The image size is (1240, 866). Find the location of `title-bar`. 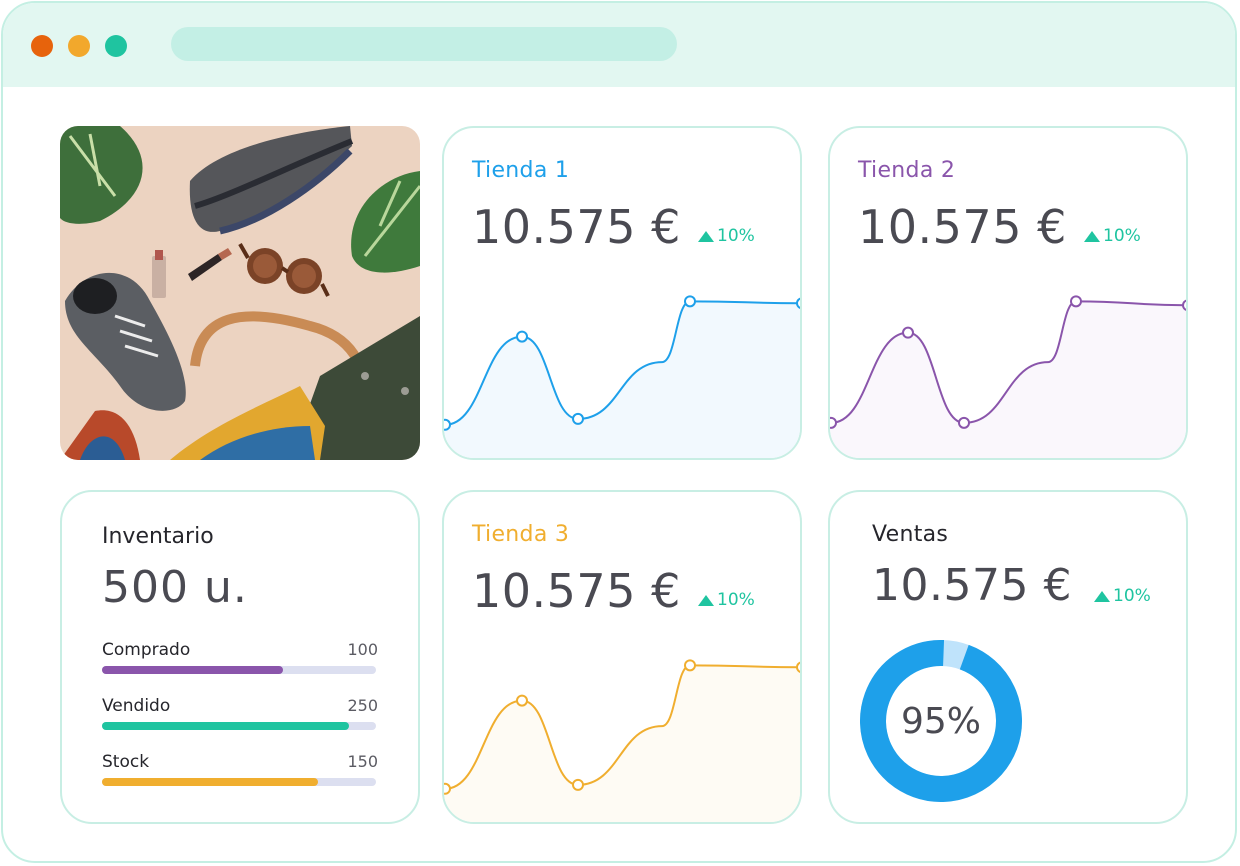

title-bar is located at coordinates (619, 45).